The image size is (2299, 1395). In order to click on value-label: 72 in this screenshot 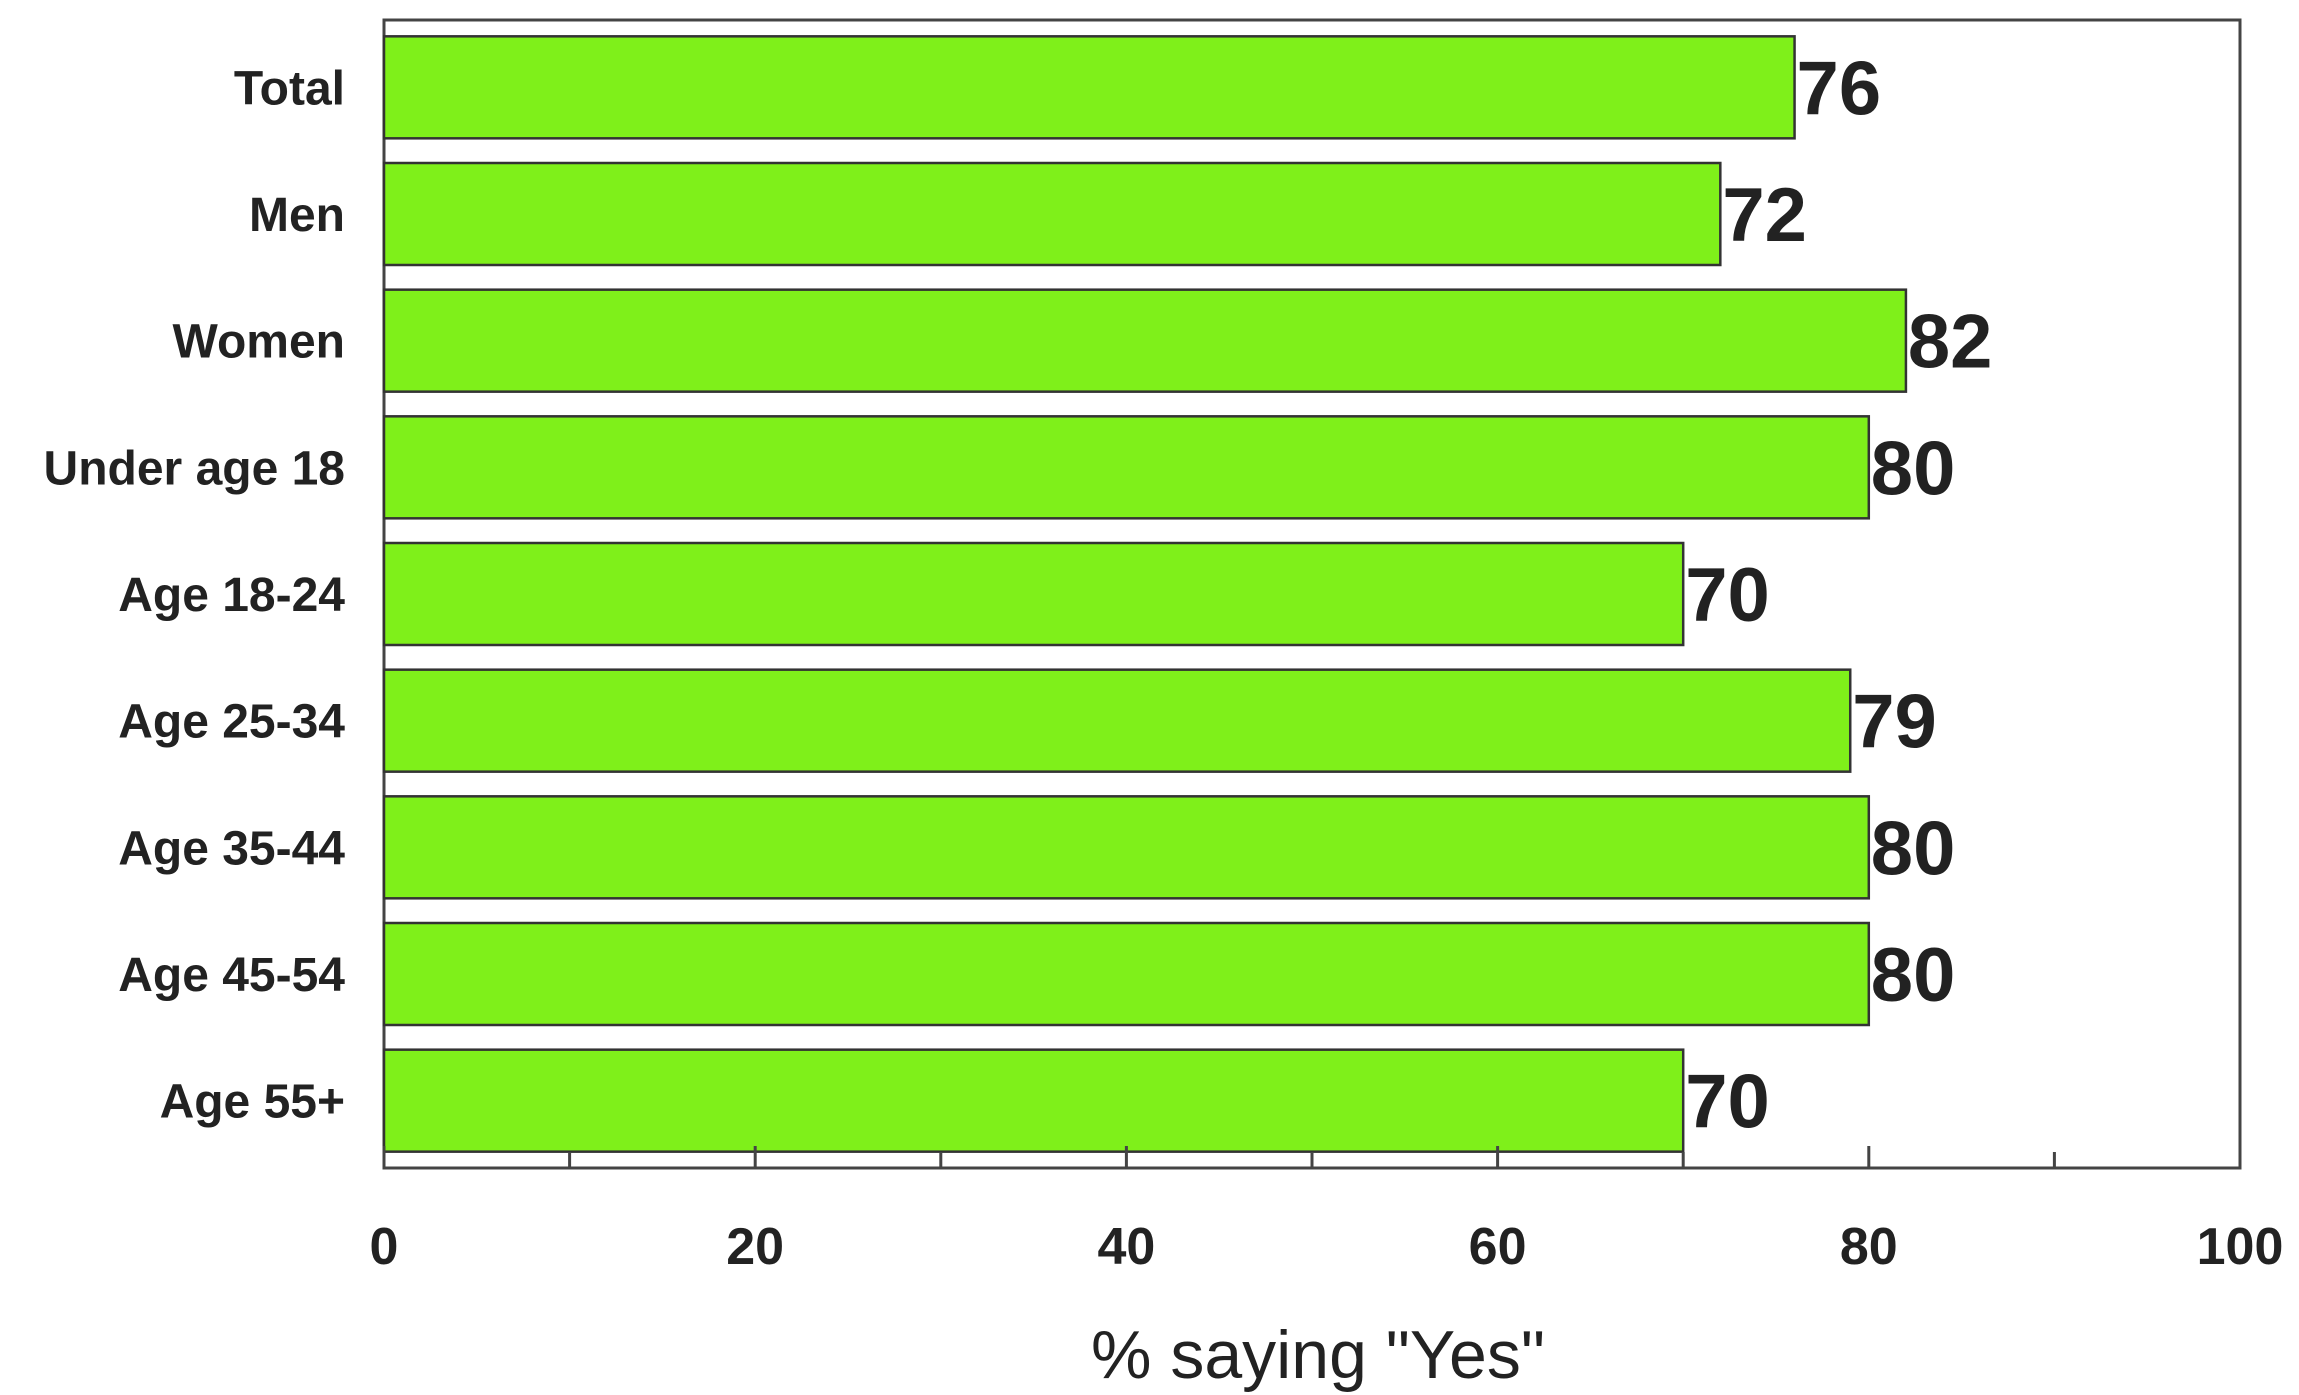, I will do `click(1764, 215)`.